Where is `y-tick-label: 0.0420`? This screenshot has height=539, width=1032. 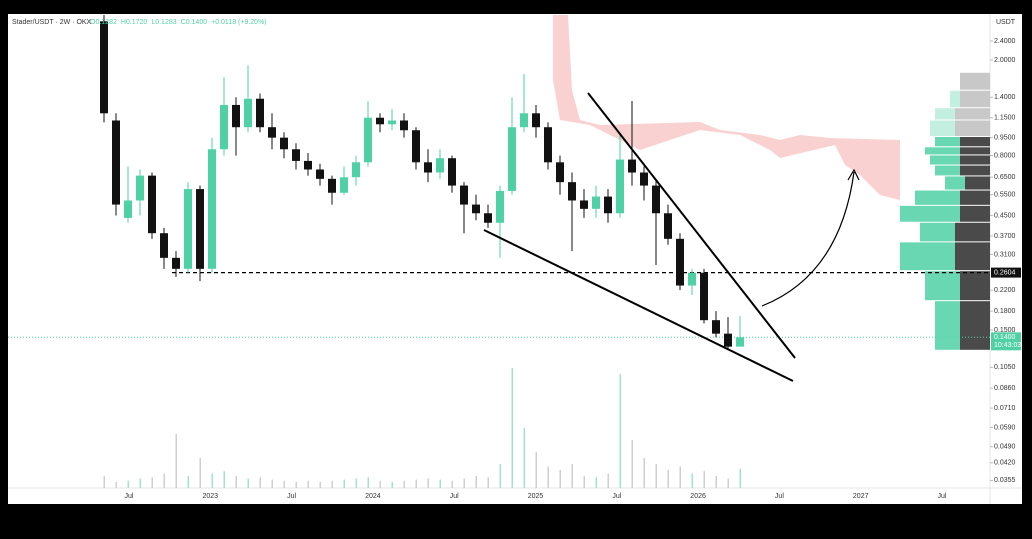
y-tick-label: 0.0420 is located at coordinates (1005, 463).